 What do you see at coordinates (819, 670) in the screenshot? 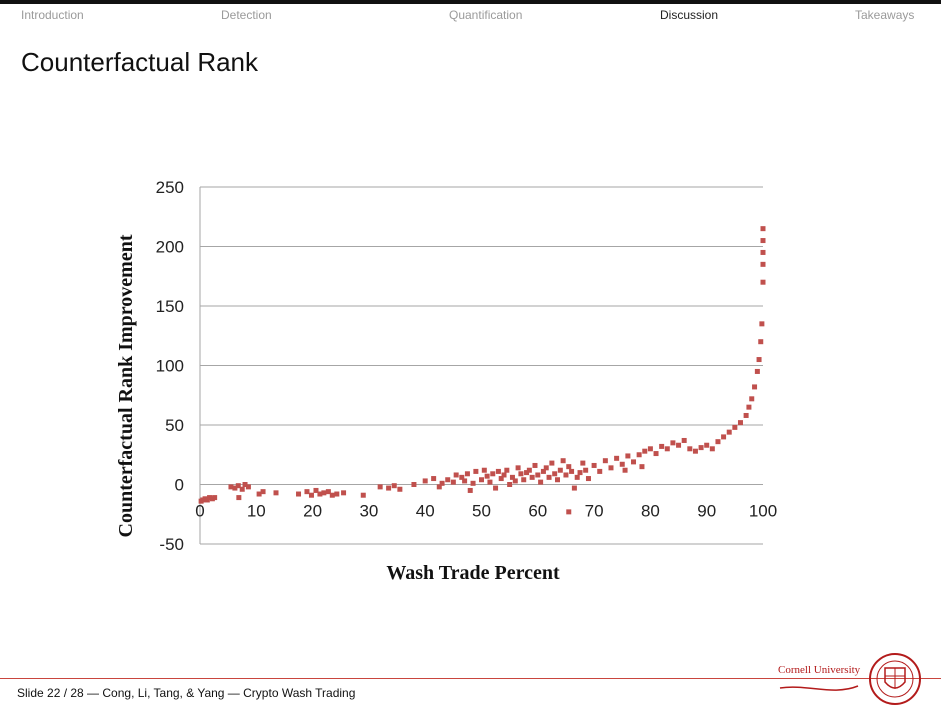
I see `logo-text: Cornell University` at bounding box center [819, 670].